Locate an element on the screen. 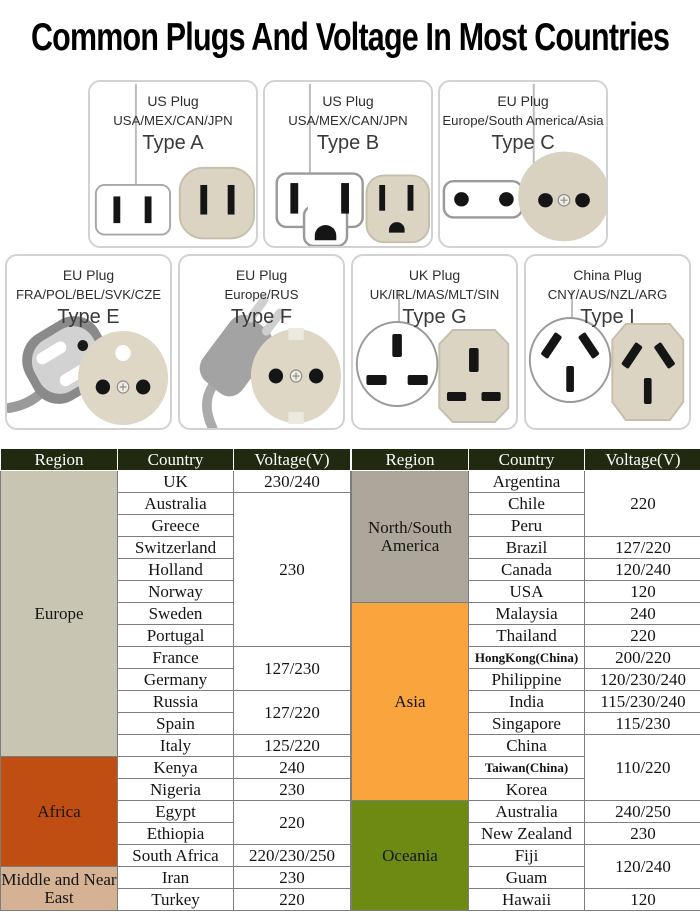 This screenshot has height=922, width=700. voltage-cell: 115/230/240 is located at coordinates (642, 701).